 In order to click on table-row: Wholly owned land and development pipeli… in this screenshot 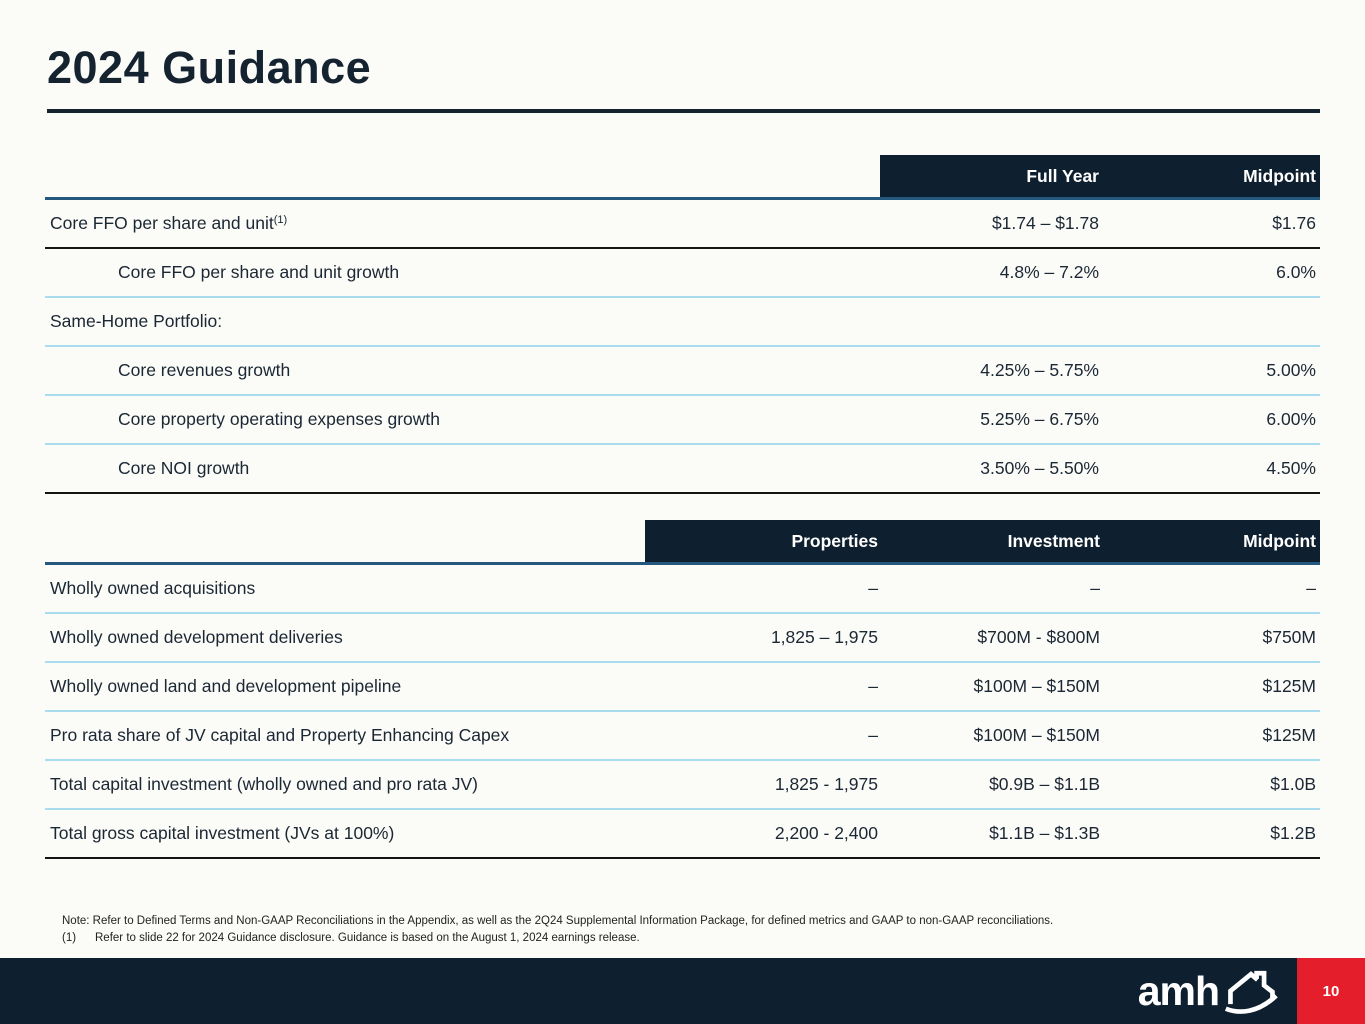, I will do `click(682, 687)`.